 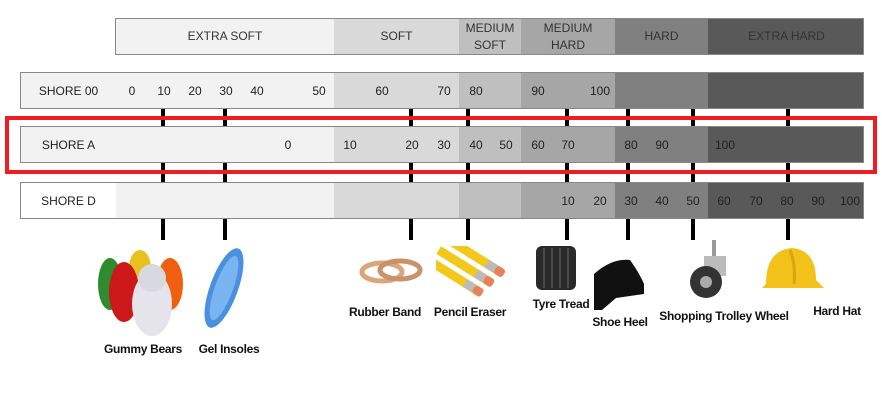 What do you see at coordinates (229, 349) in the screenshot?
I see `example-label-gel-insoles: Gel Insoles` at bounding box center [229, 349].